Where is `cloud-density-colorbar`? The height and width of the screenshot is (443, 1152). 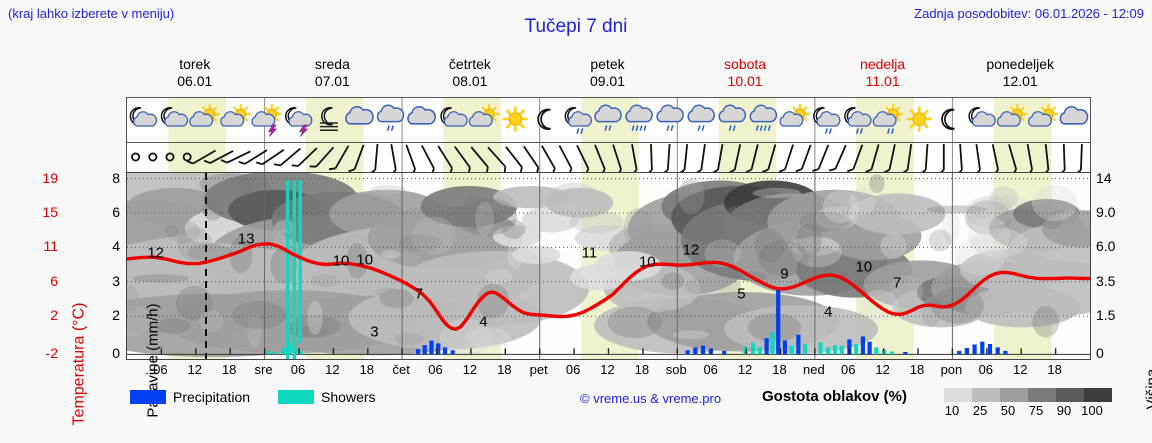
cloud-density-colorbar is located at coordinates (1028, 395).